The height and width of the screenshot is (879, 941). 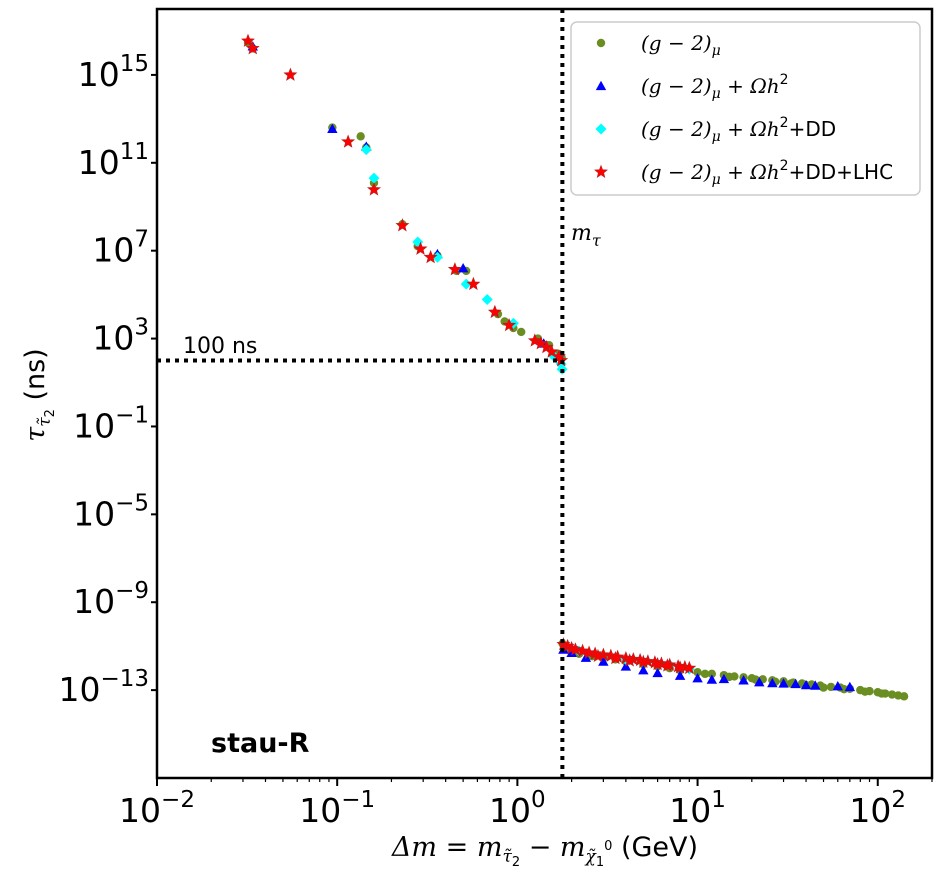 I want to click on y-tick-label: 10¹⁵, so click(x=113, y=72).